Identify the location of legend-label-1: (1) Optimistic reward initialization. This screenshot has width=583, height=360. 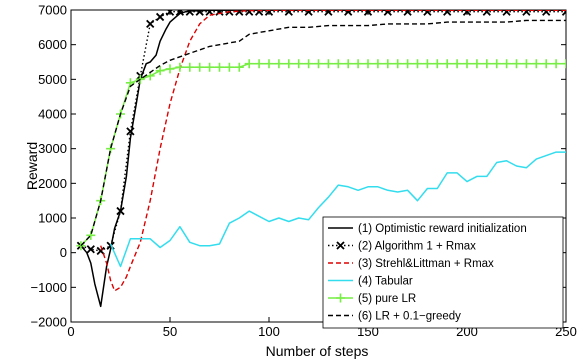
(442, 229).